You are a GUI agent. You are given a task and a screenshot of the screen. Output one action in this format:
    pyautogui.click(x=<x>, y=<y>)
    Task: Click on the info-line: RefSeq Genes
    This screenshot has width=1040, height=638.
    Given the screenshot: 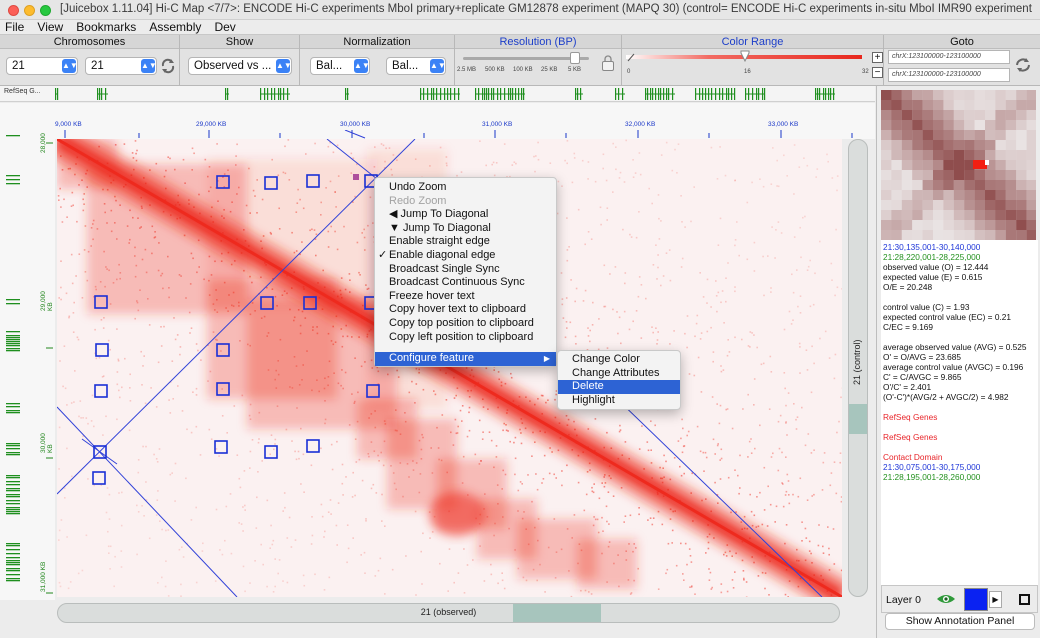 What is the action you would take?
    pyautogui.click(x=910, y=417)
    